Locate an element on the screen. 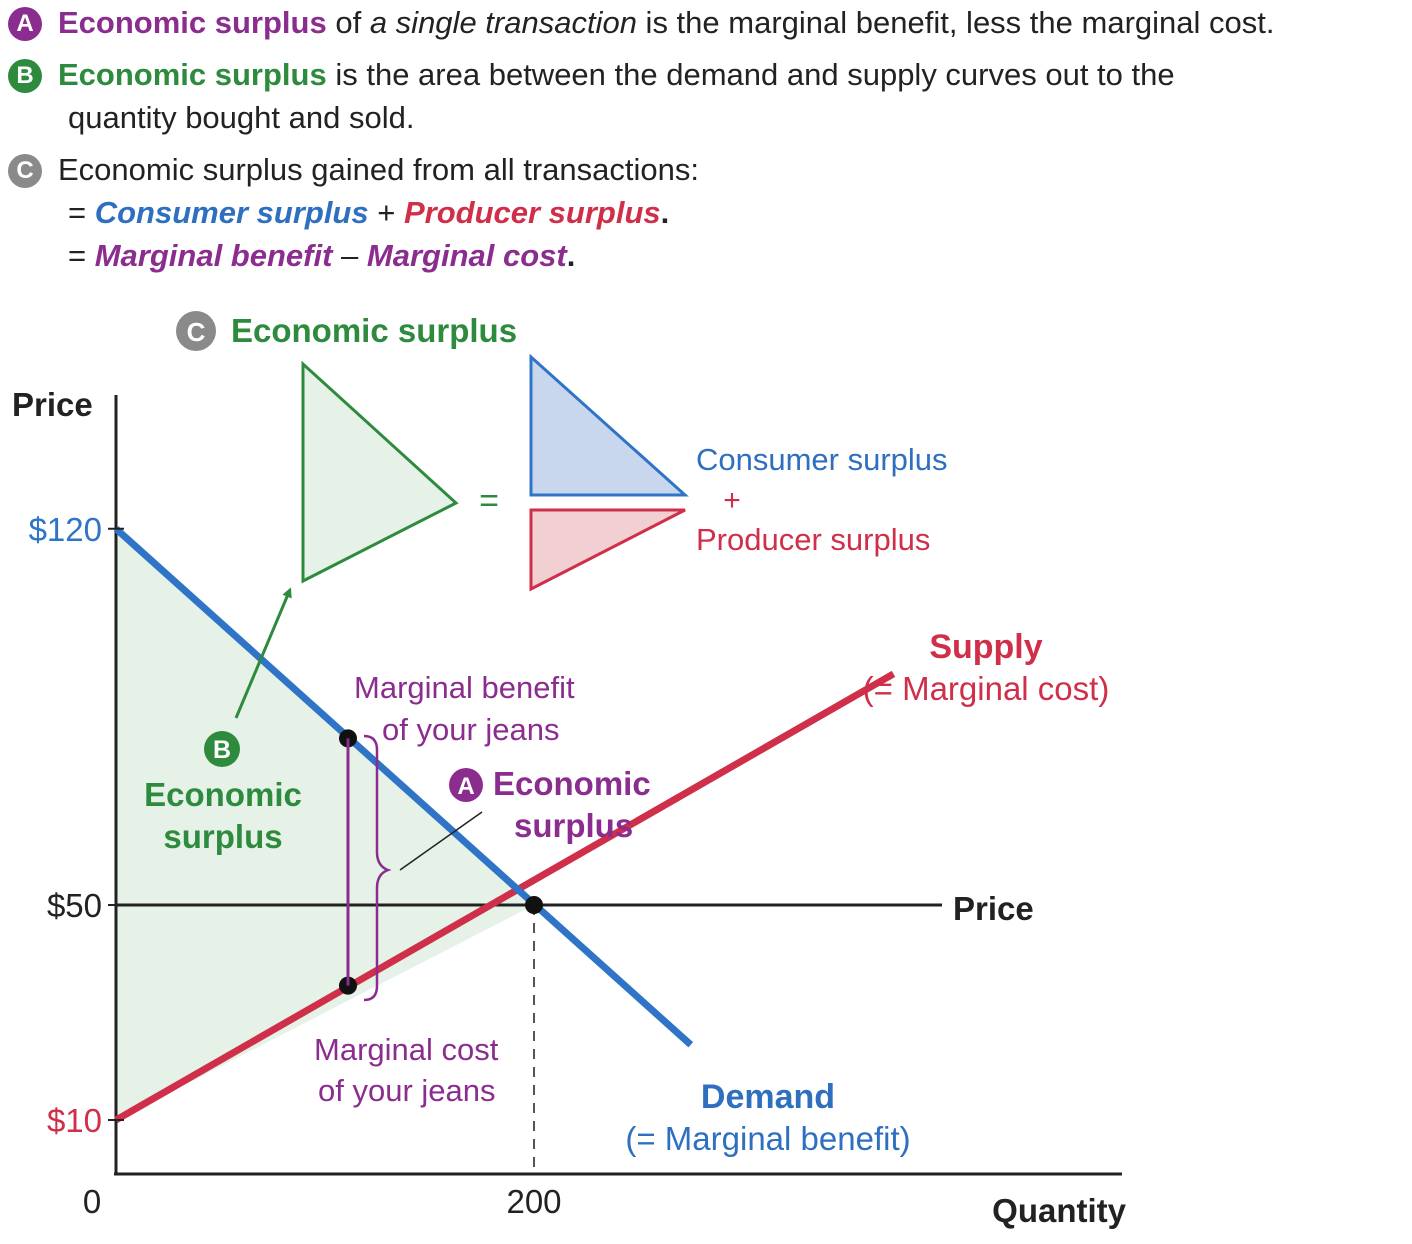 The height and width of the screenshot is (1244, 1412). b-label-line2: surplus is located at coordinates (222, 836).